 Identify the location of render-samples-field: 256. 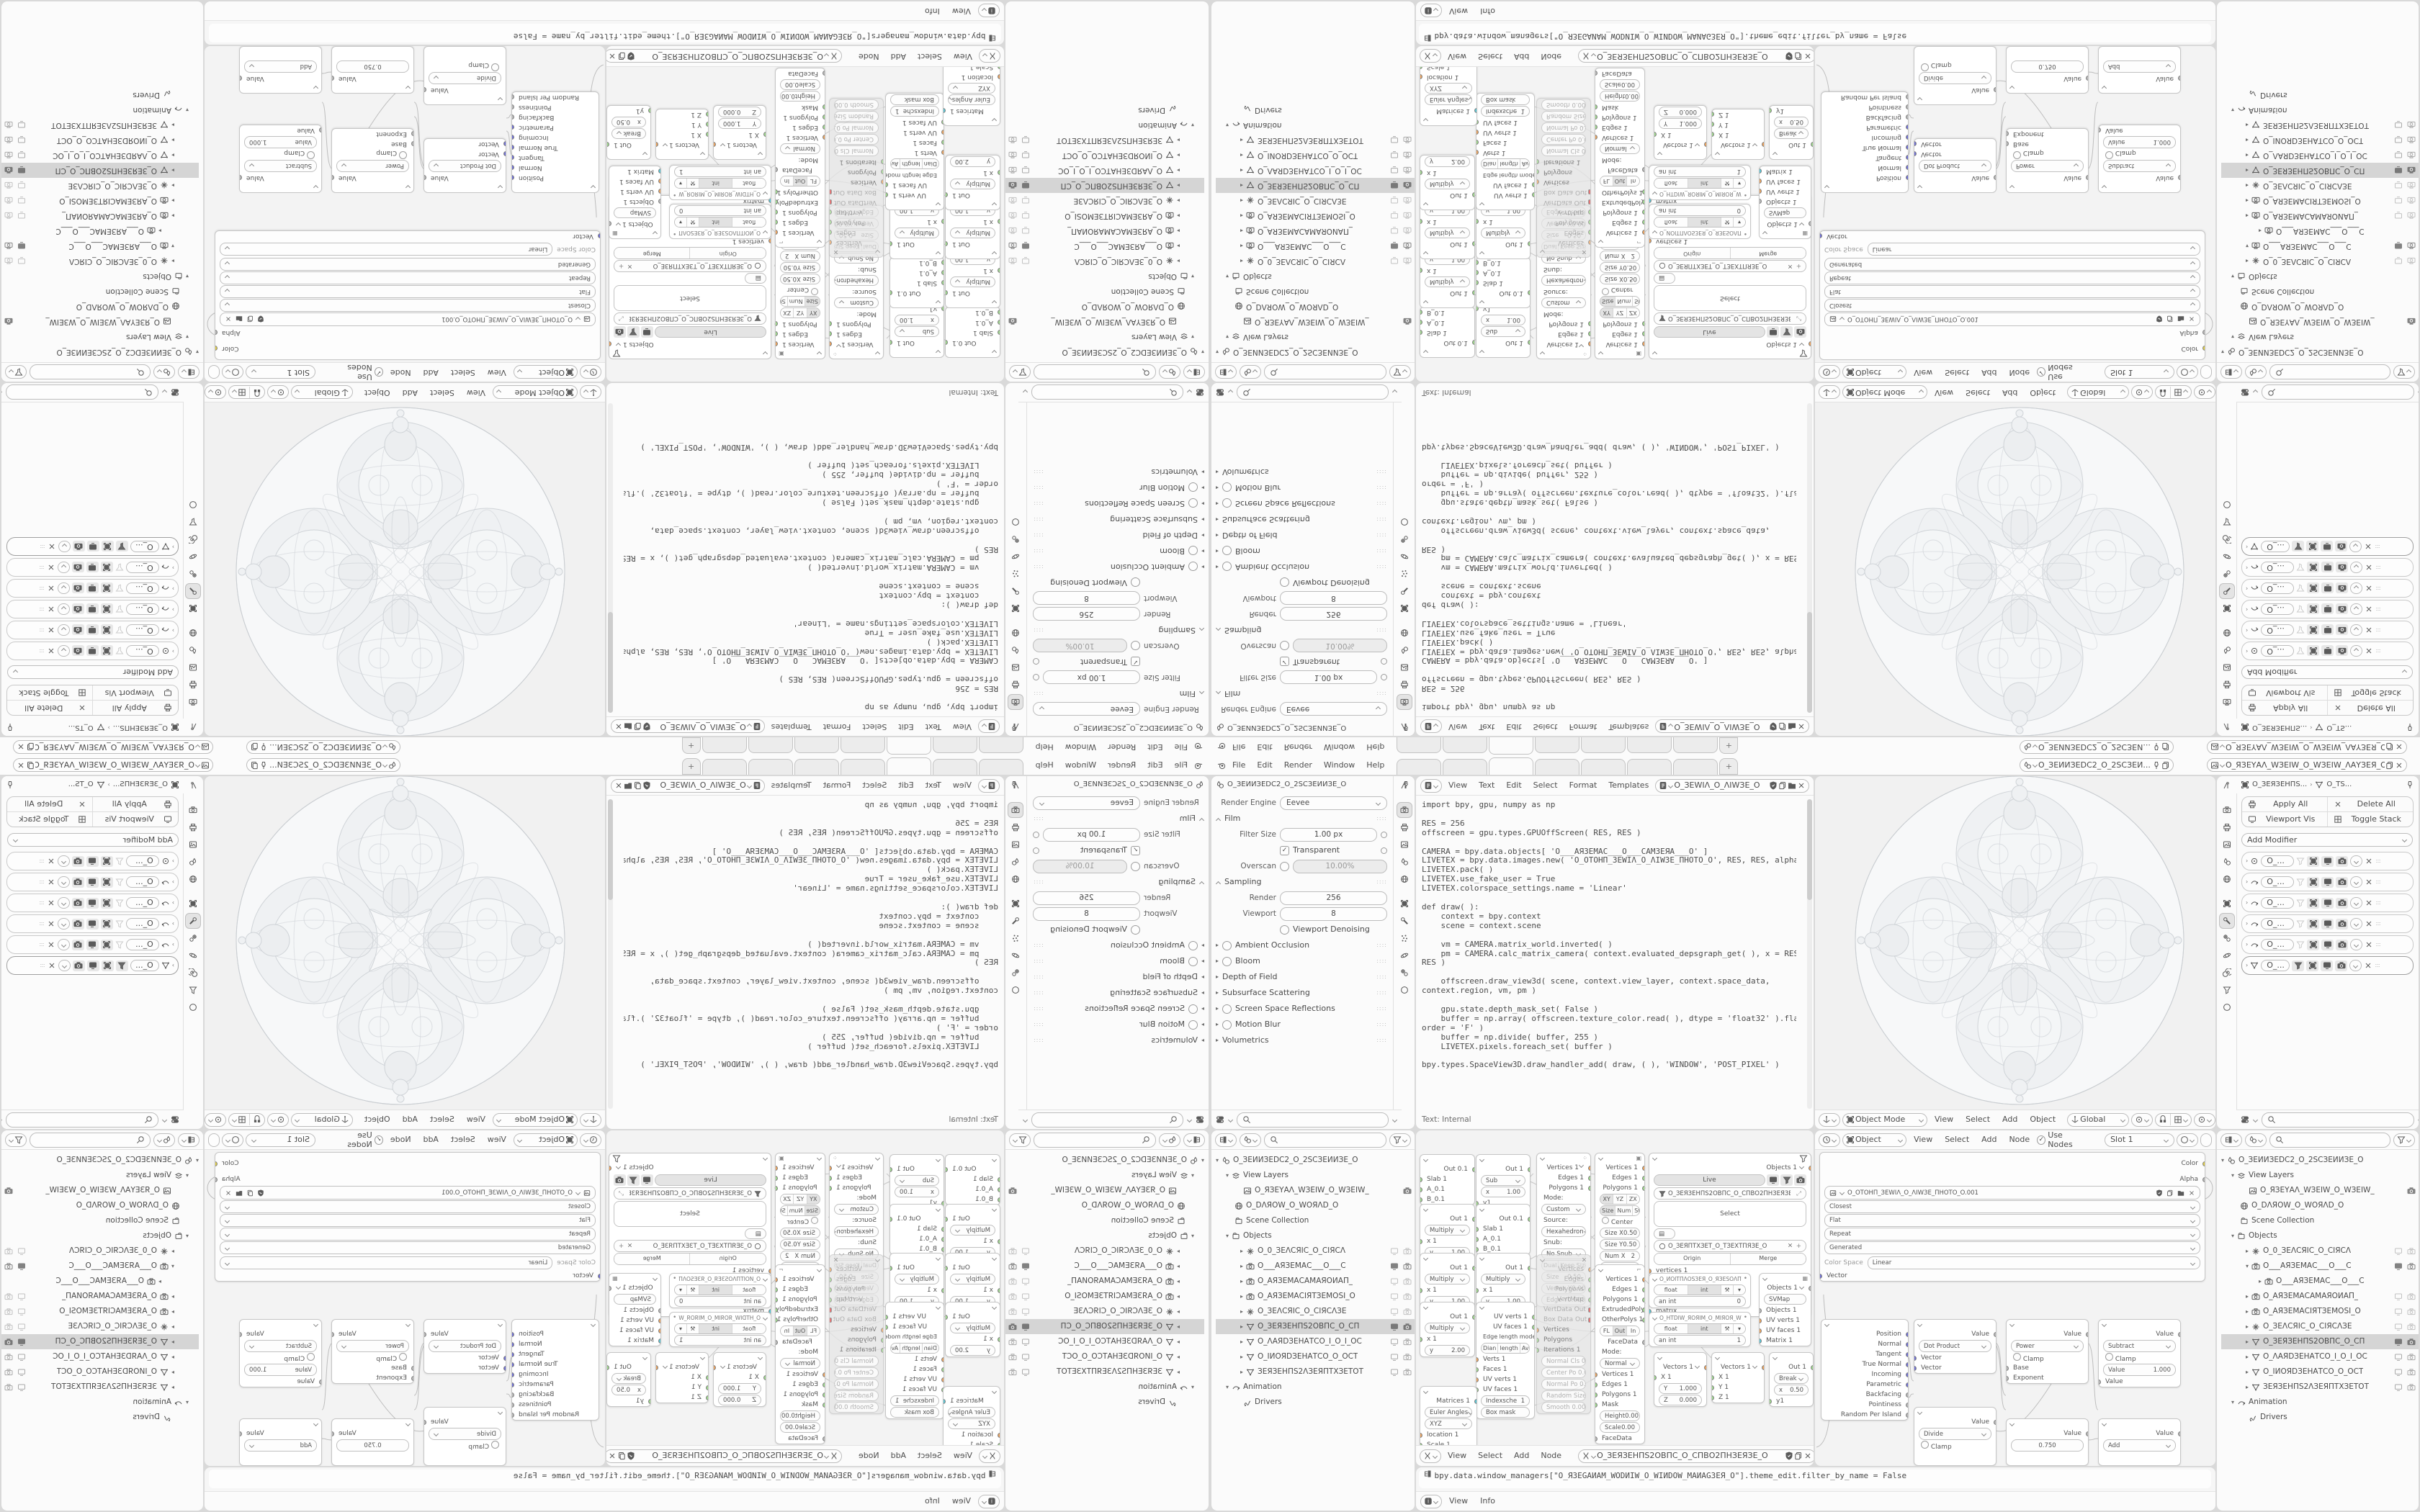
(1086, 614).